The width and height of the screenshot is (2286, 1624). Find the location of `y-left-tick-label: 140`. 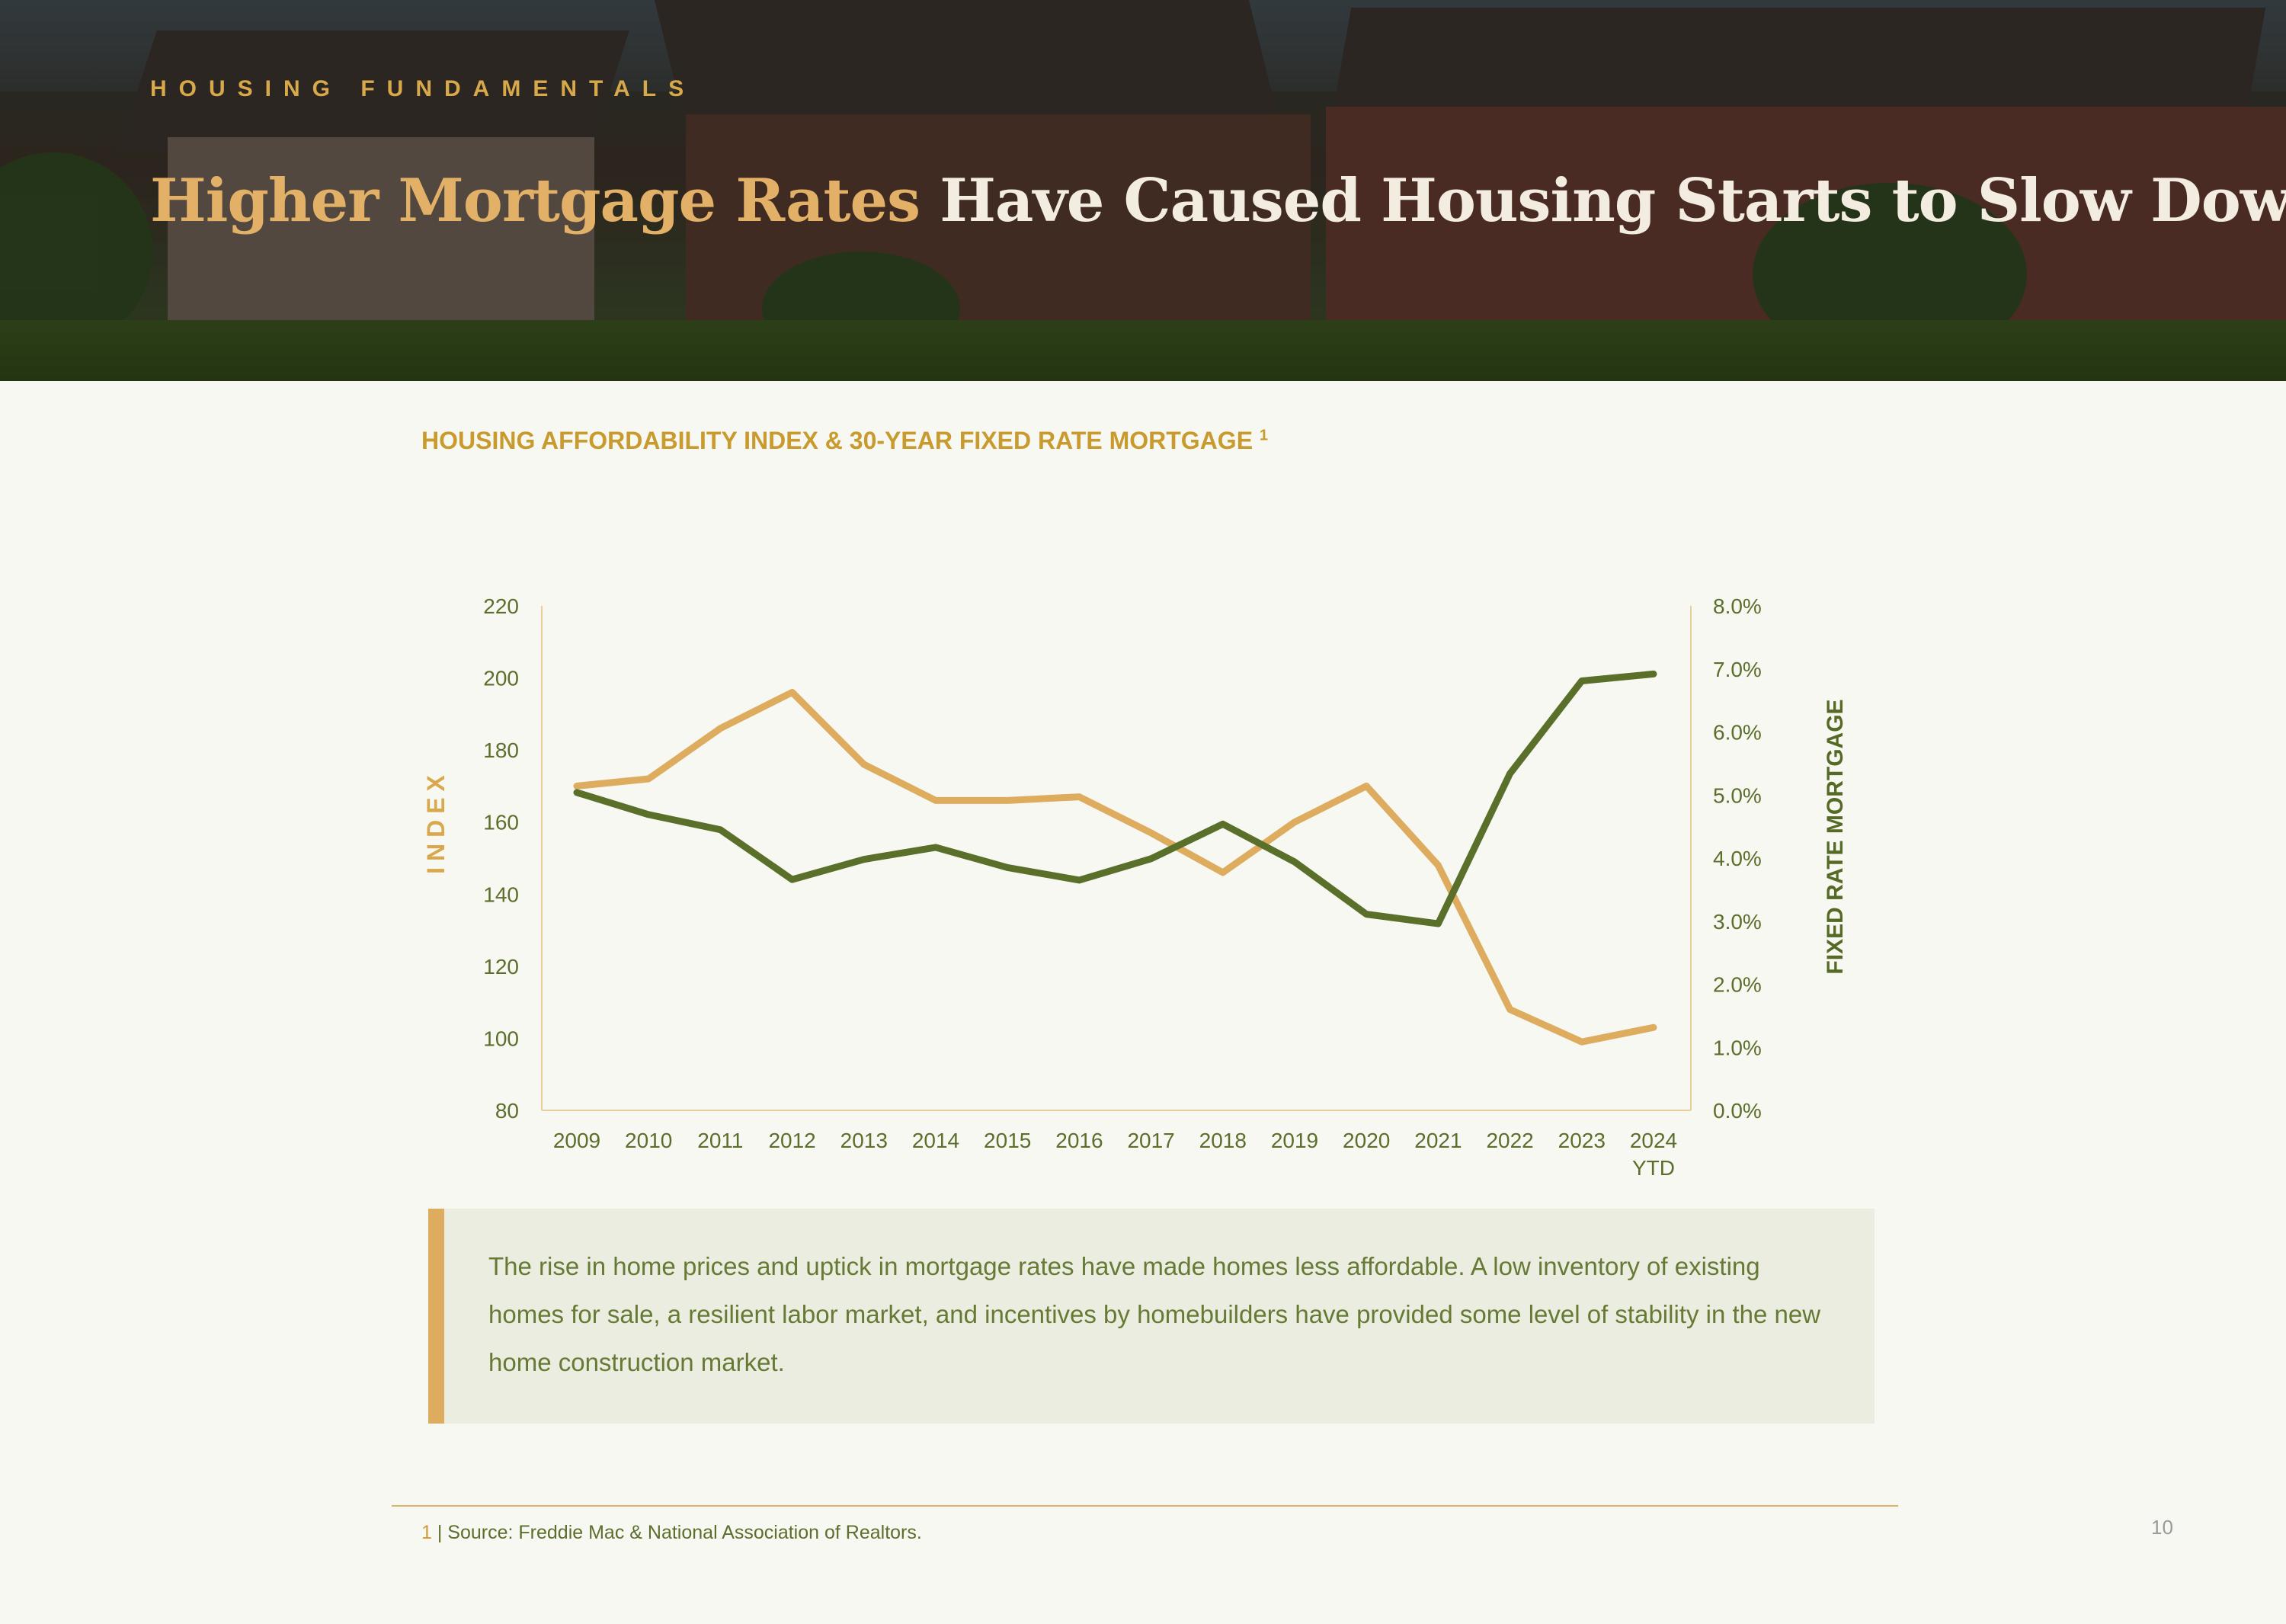

y-left-tick-label: 140 is located at coordinates (501, 894).